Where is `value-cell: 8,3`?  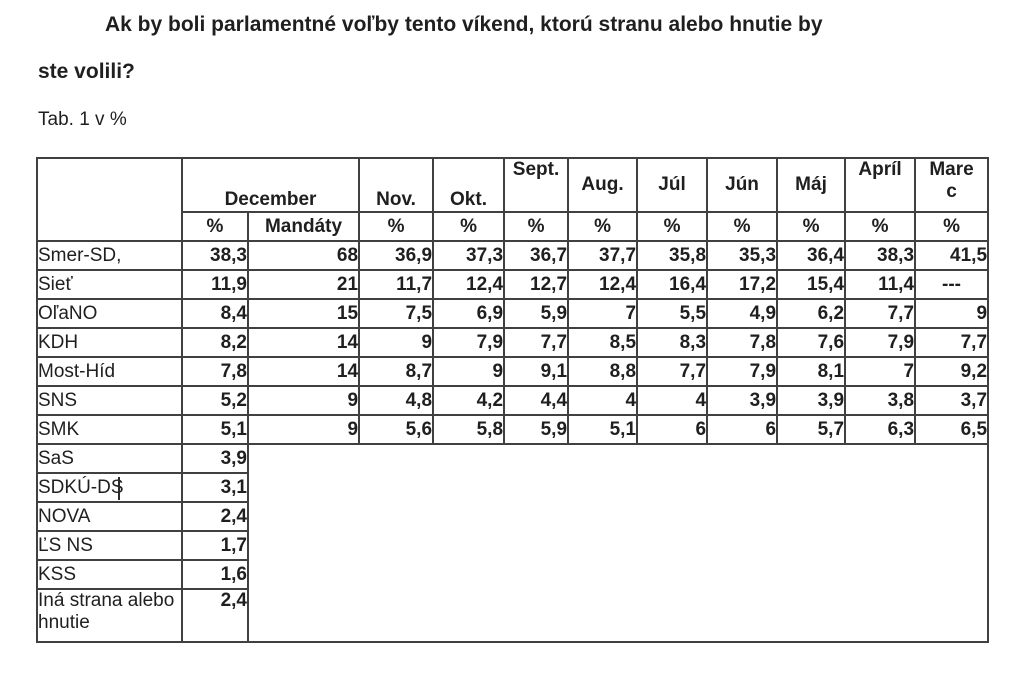
value-cell: 8,3 is located at coordinates (672, 342).